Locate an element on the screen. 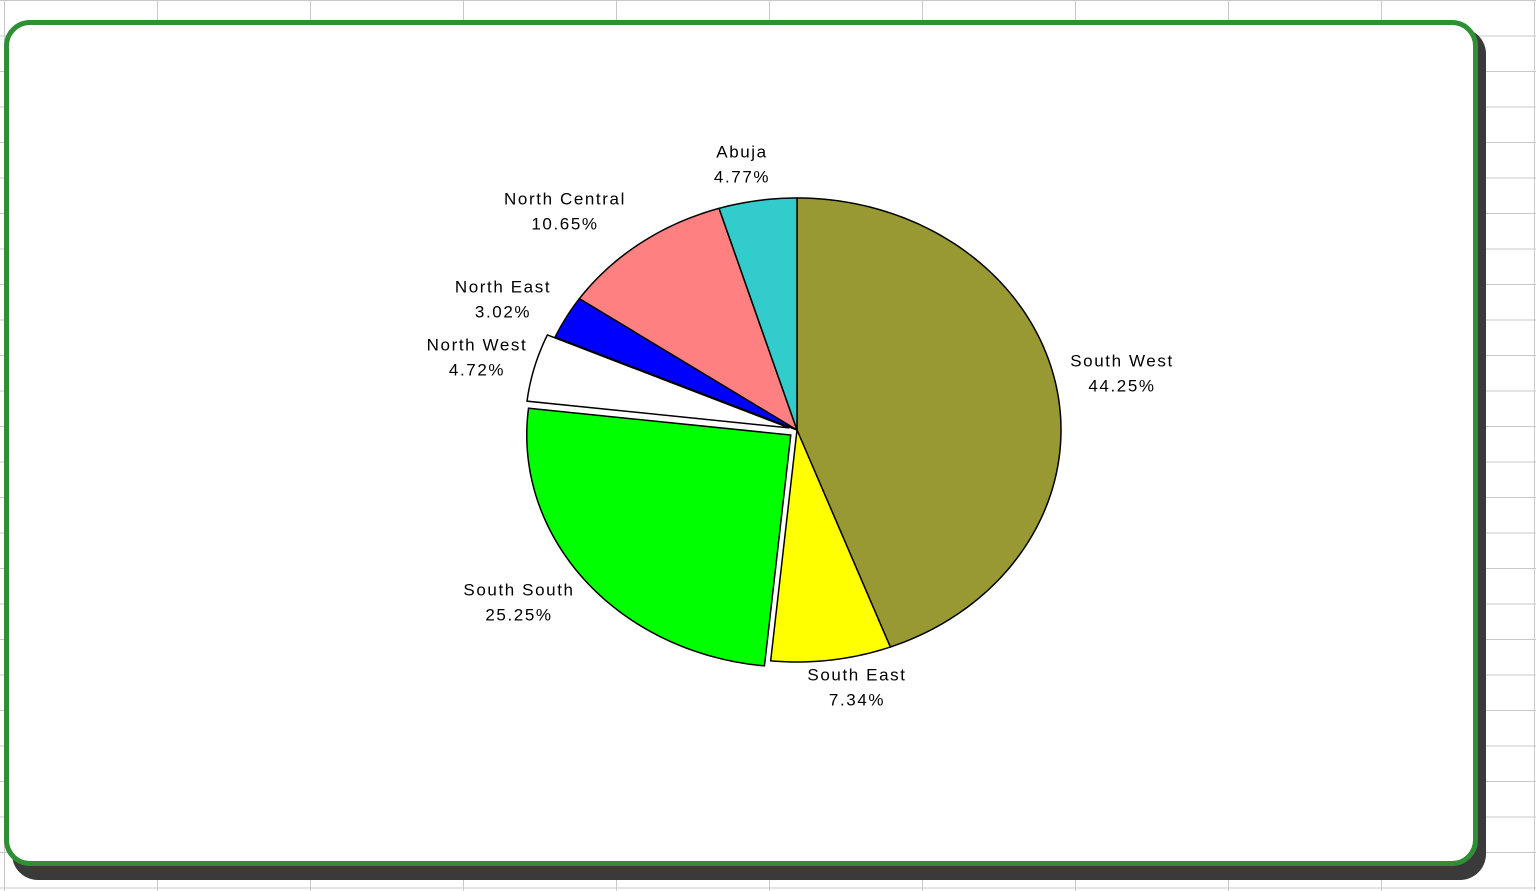  pie-slice-south-west is located at coordinates (929, 422).